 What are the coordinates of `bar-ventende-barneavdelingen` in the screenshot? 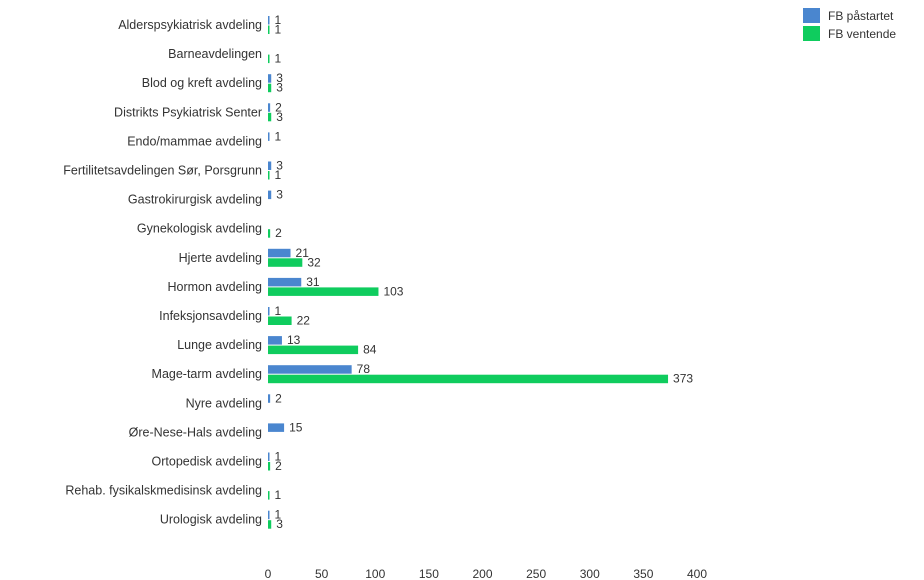 It's located at (269, 59).